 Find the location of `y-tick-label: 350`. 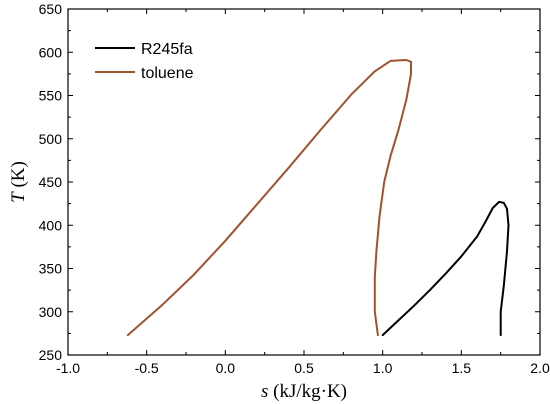

y-tick-label: 350 is located at coordinates (51, 269).